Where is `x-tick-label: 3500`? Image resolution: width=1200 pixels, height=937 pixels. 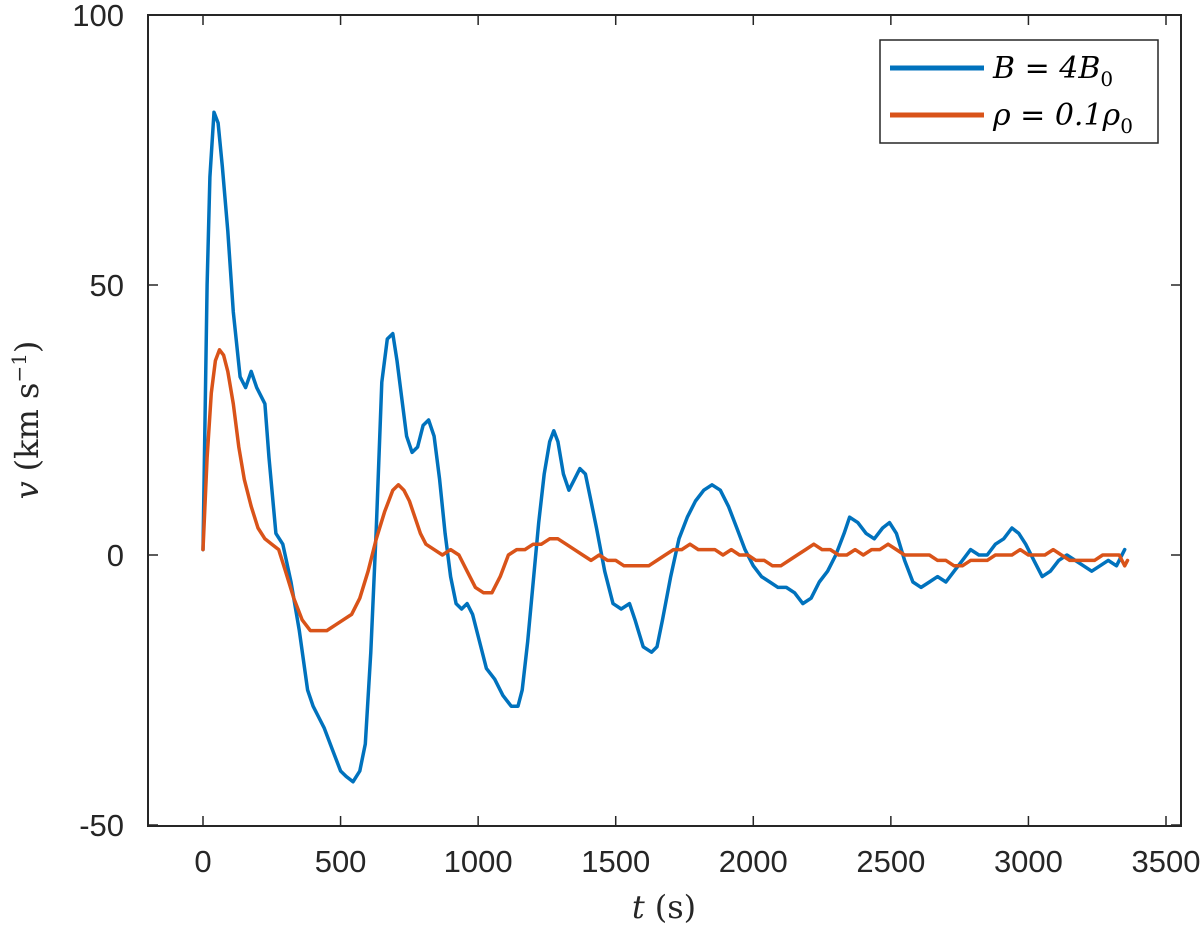 x-tick-label: 3500 is located at coordinates (1166, 861).